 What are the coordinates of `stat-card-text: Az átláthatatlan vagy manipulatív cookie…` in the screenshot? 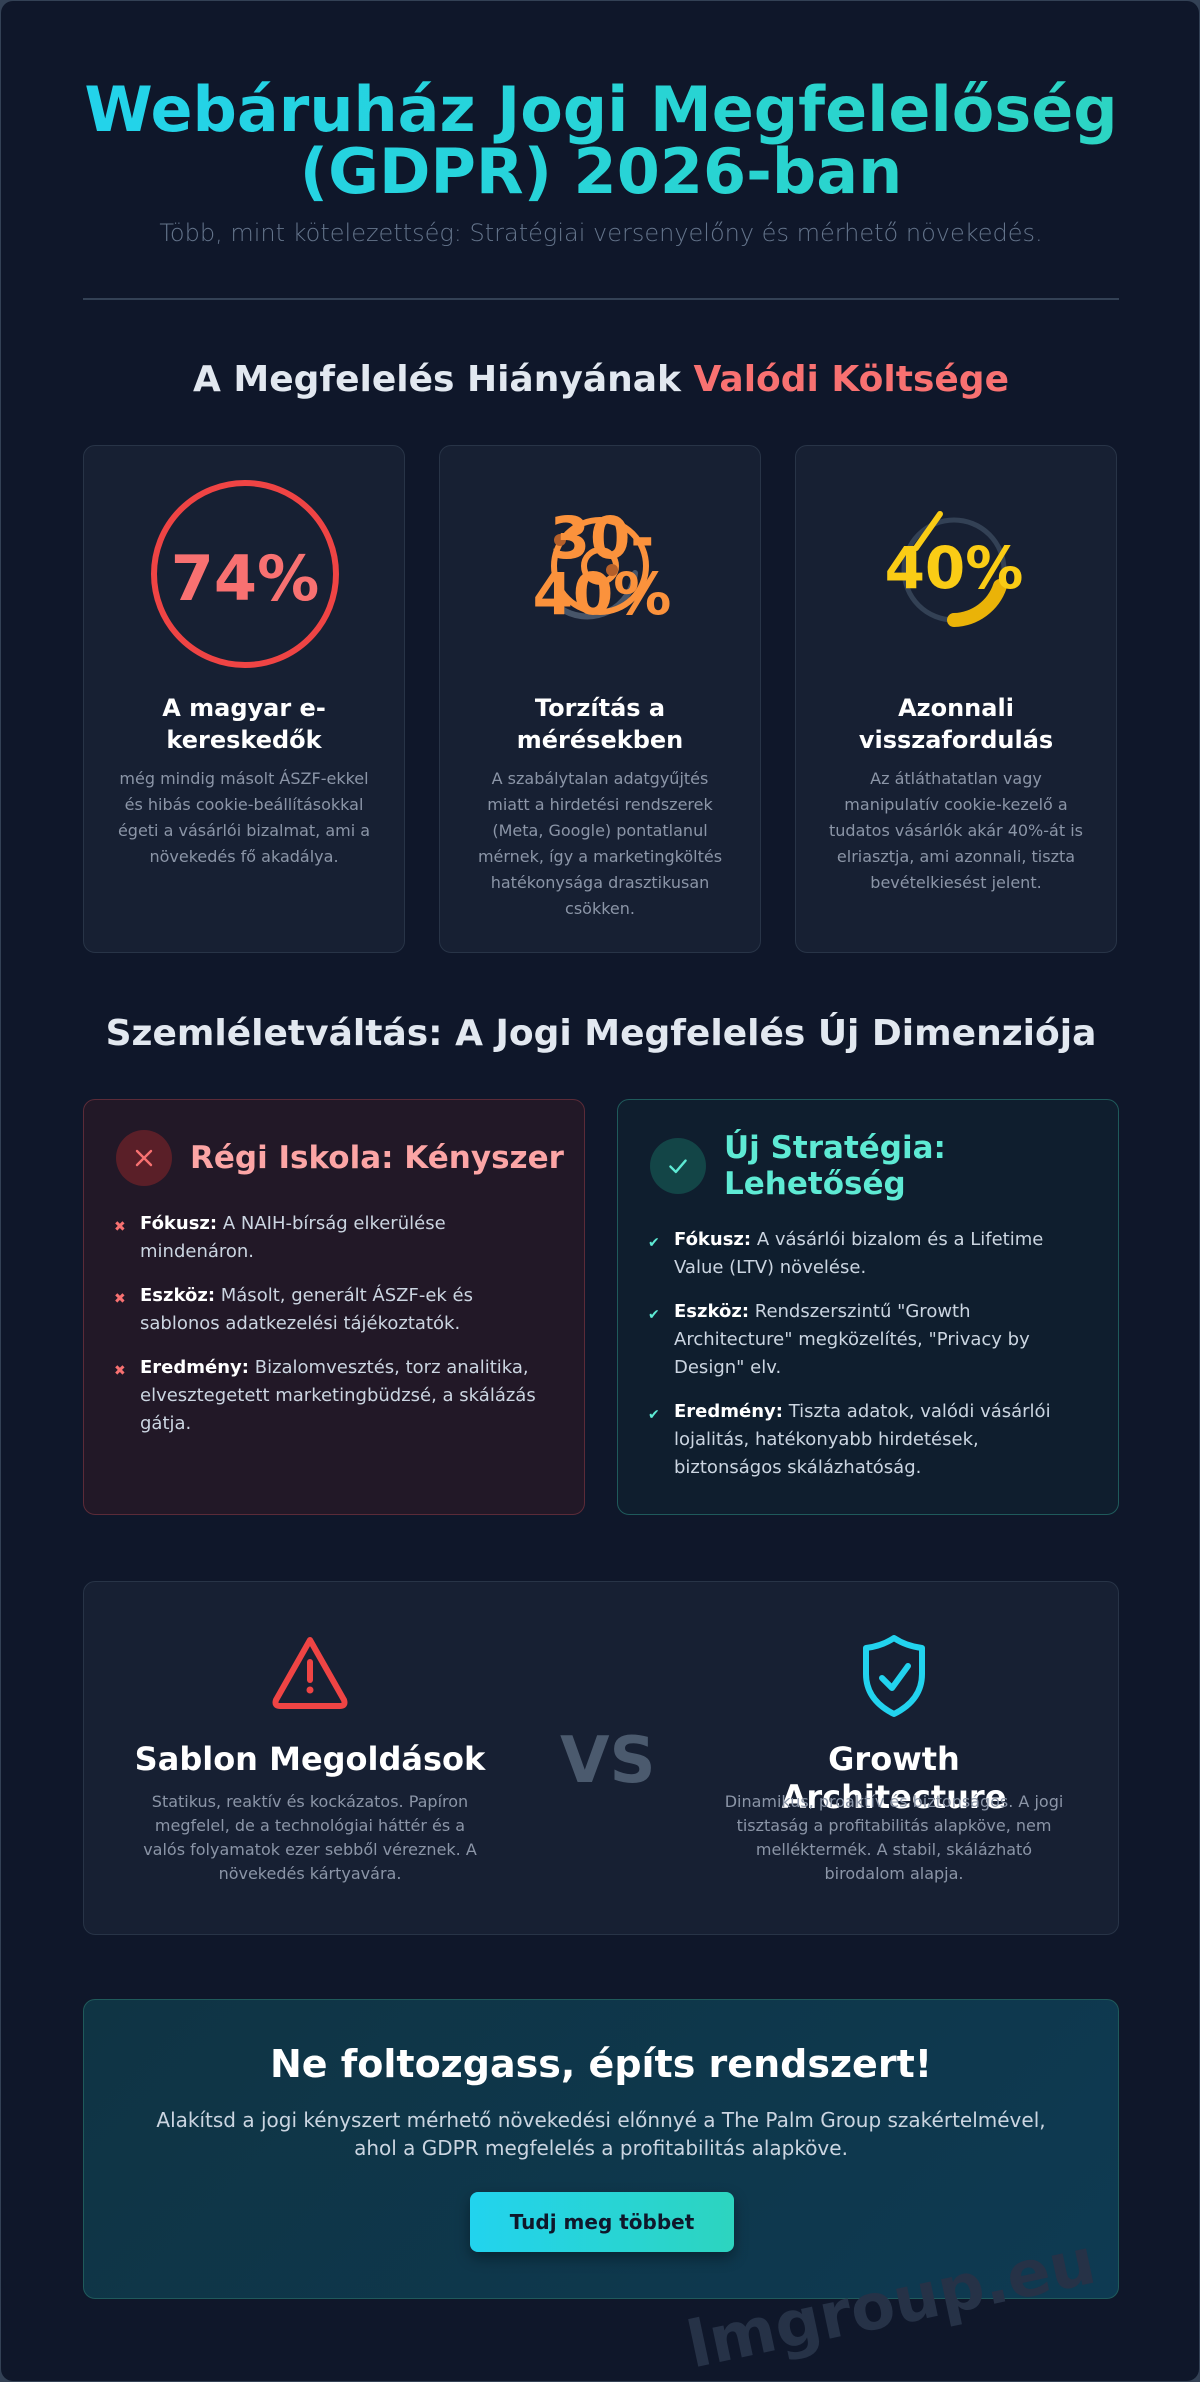 It's located at (956, 830).